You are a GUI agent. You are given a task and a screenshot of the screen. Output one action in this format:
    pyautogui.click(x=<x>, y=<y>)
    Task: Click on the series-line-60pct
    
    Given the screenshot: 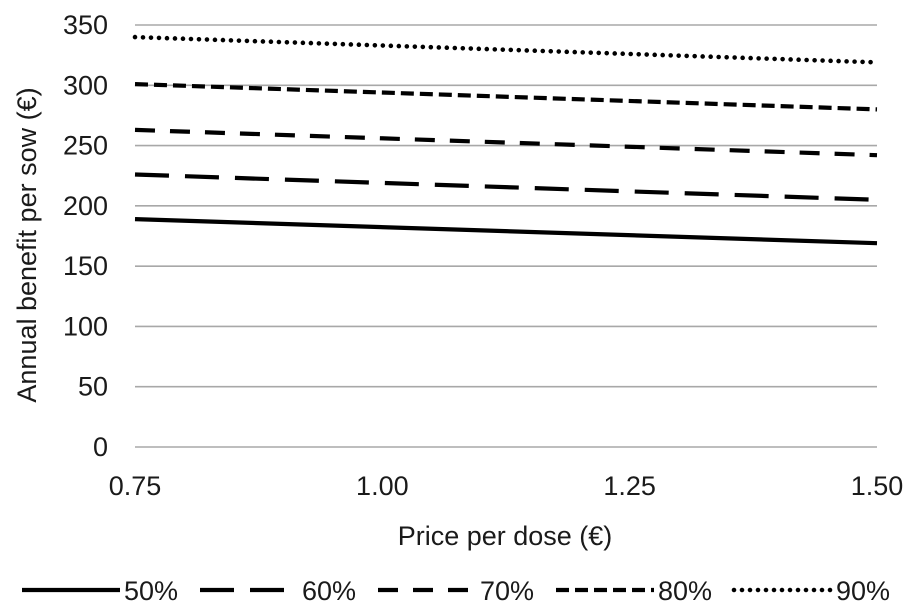 What is the action you would take?
    pyautogui.click(x=506, y=187)
    